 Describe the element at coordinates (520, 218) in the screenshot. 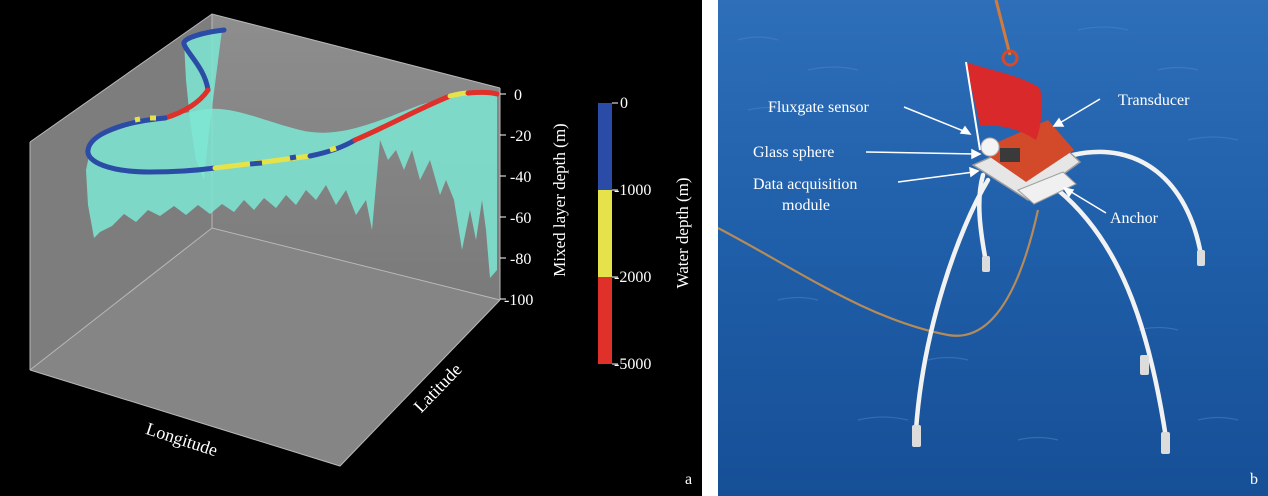

I see `z-tick-60: -60` at that location.